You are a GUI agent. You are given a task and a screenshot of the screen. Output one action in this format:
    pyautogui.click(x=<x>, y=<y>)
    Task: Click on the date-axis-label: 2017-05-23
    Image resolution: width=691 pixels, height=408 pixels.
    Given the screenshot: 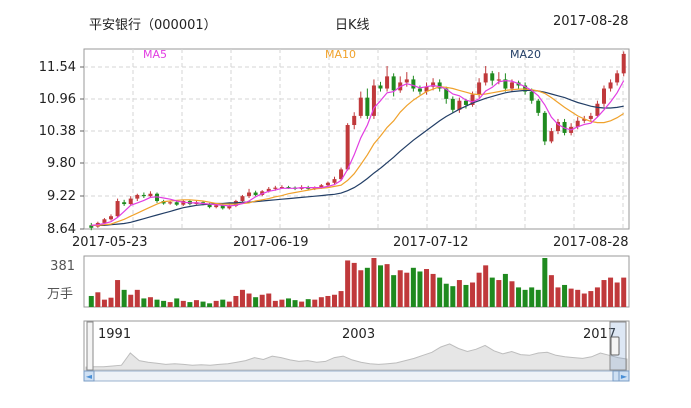 What is the action you would take?
    pyautogui.click(x=110, y=242)
    